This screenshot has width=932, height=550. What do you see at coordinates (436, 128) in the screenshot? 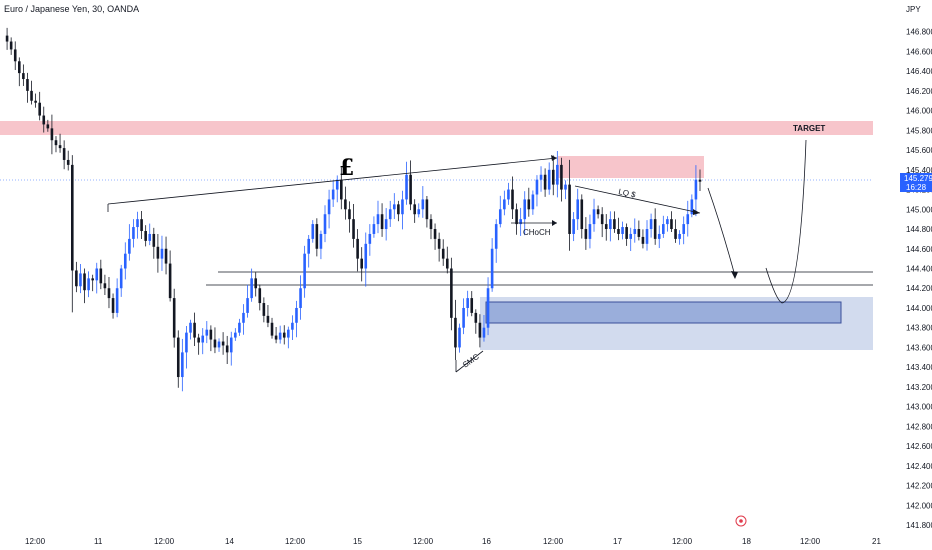
I see `upper-supply-band` at bounding box center [436, 128].